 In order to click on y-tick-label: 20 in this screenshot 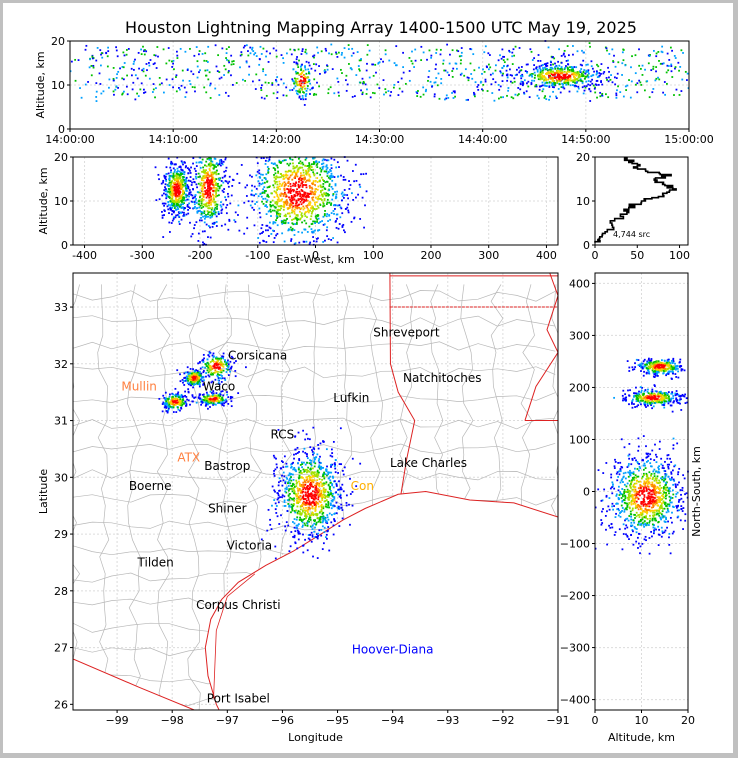, I will do `click(58, 41)`.